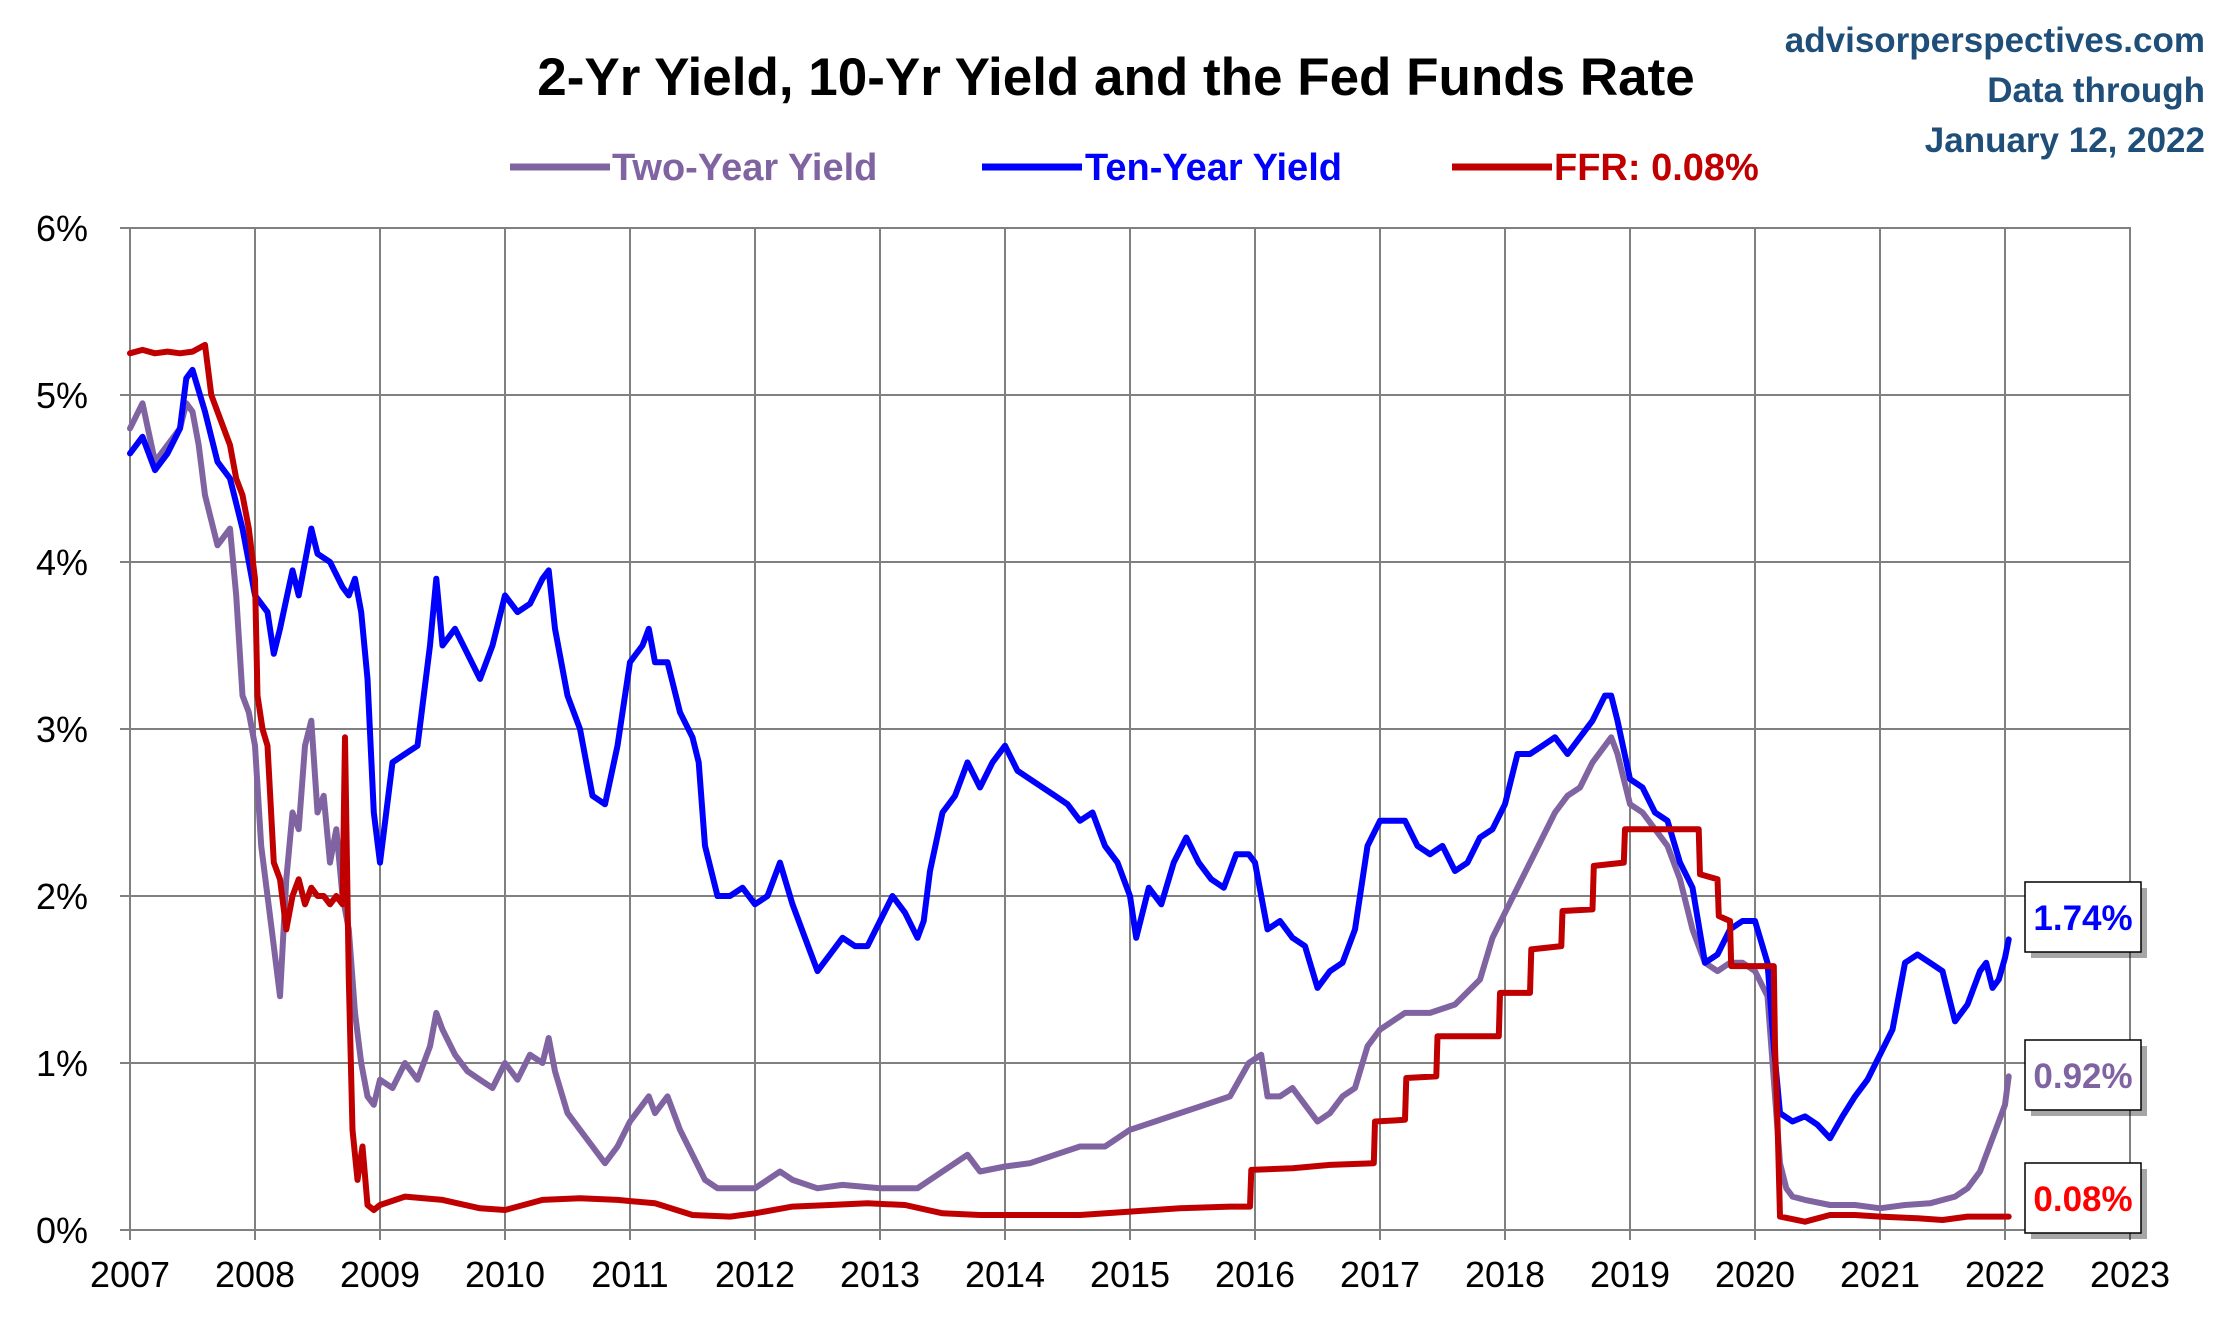 This screenshot has height=1323, width=2231. I want to click on x-tick-label: 2015, so click(1130, 1274).